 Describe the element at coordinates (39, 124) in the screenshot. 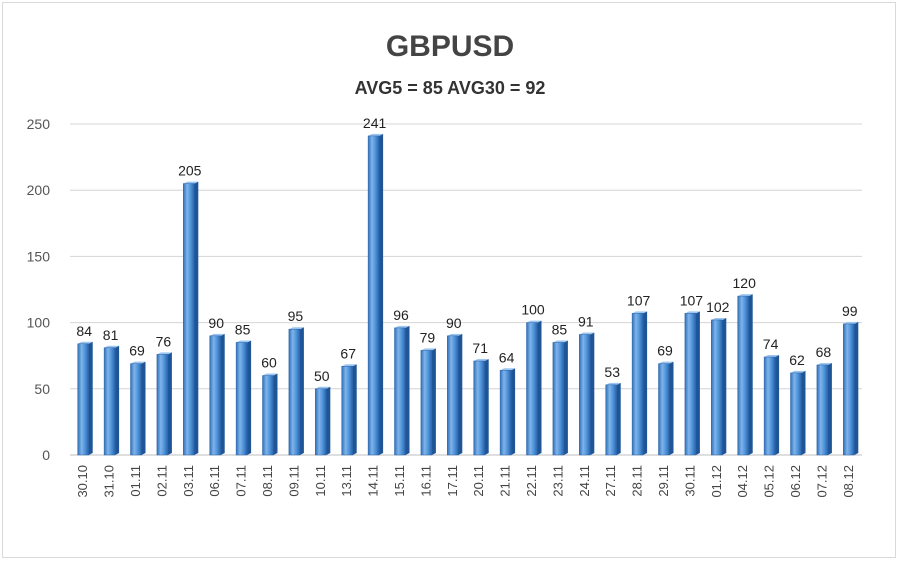

I see `y-tick-label: 250` at that location.